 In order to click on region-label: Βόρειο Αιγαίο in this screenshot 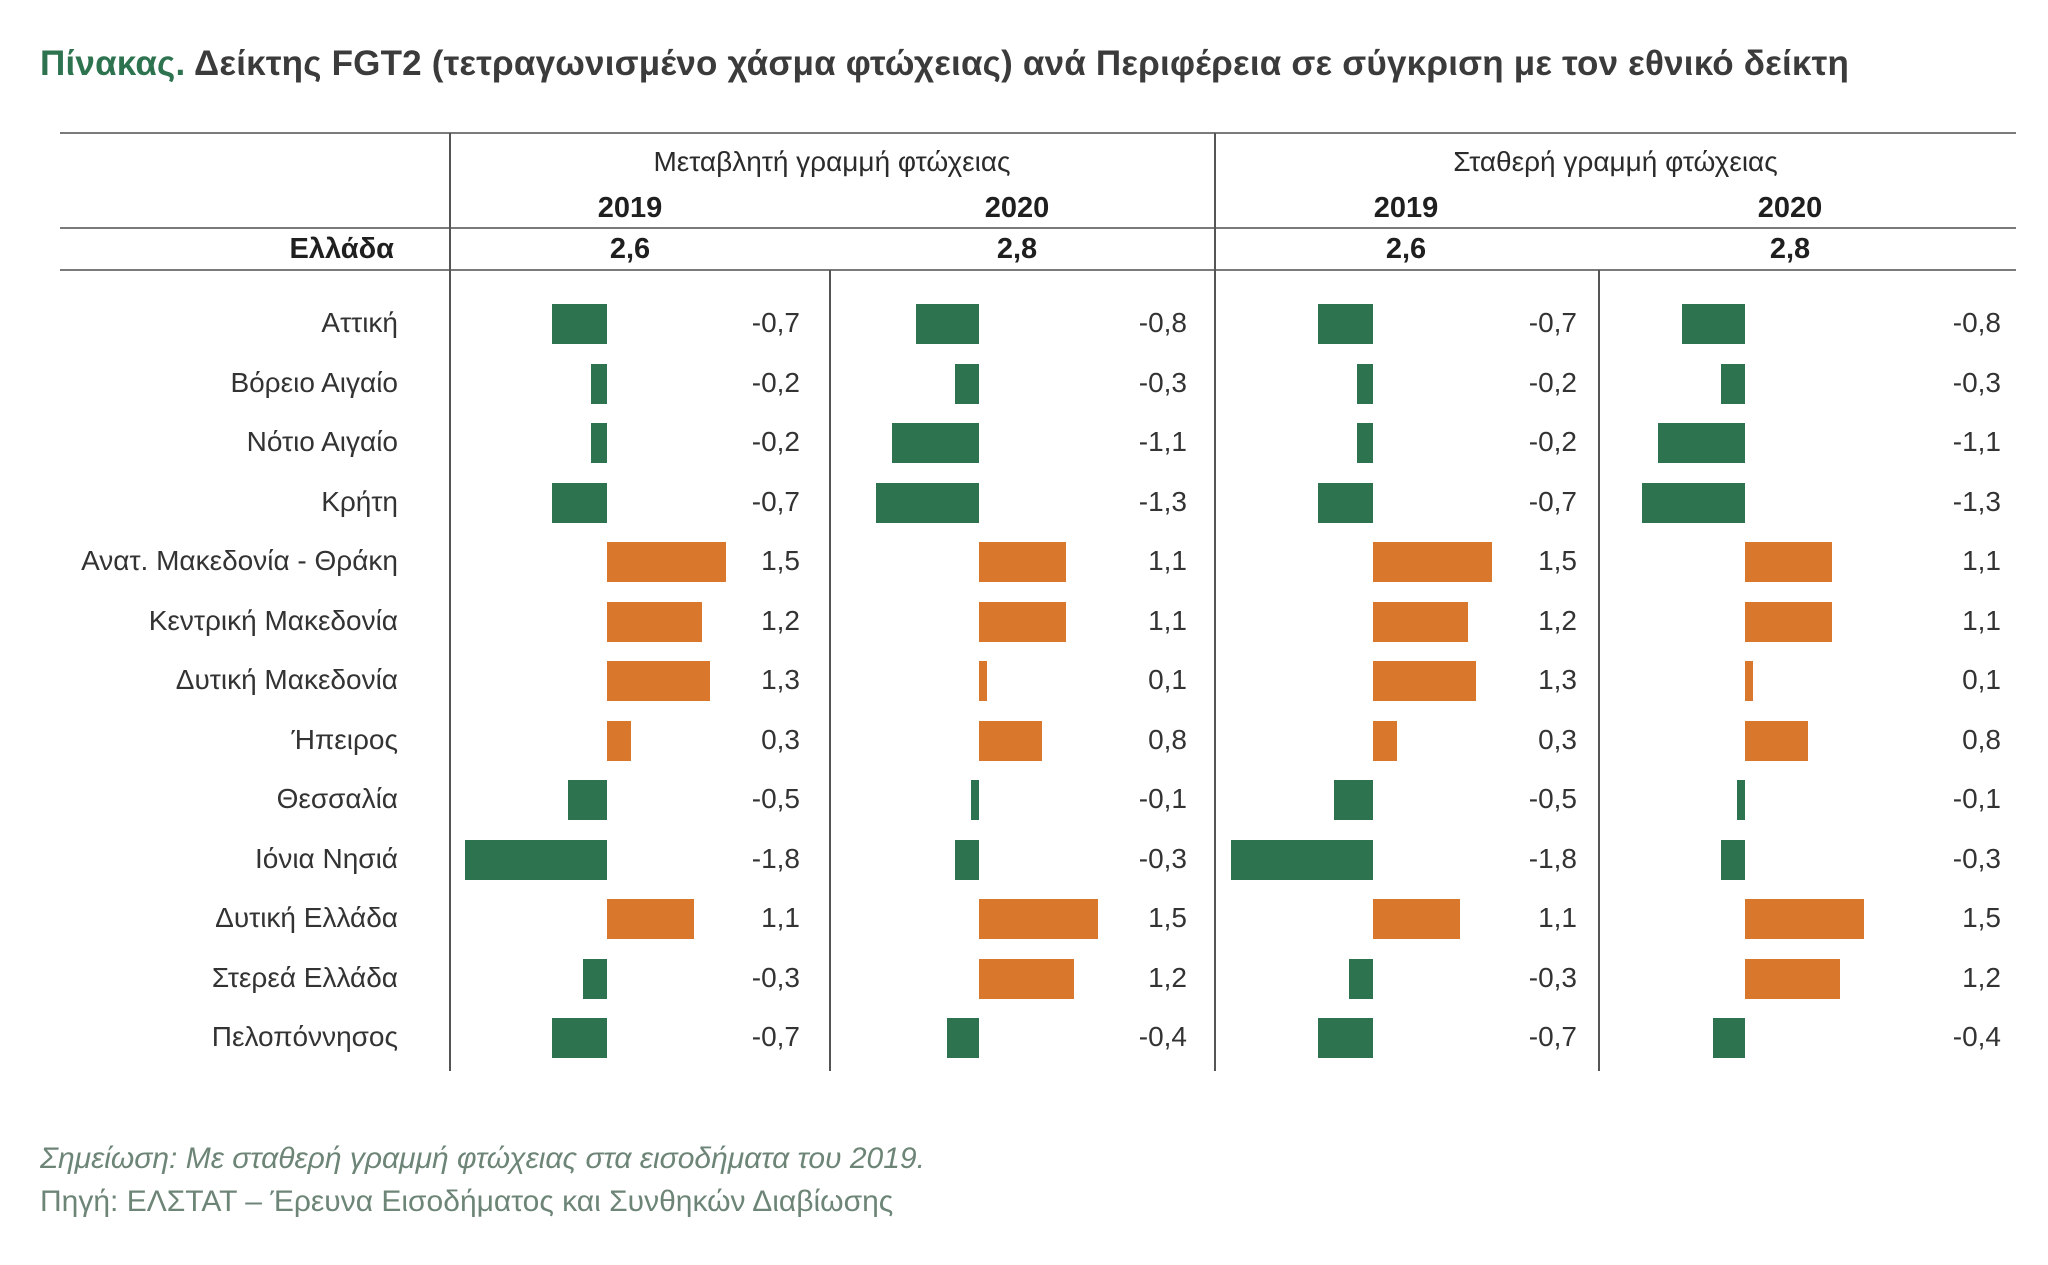, I will do `click(314, 382)`.